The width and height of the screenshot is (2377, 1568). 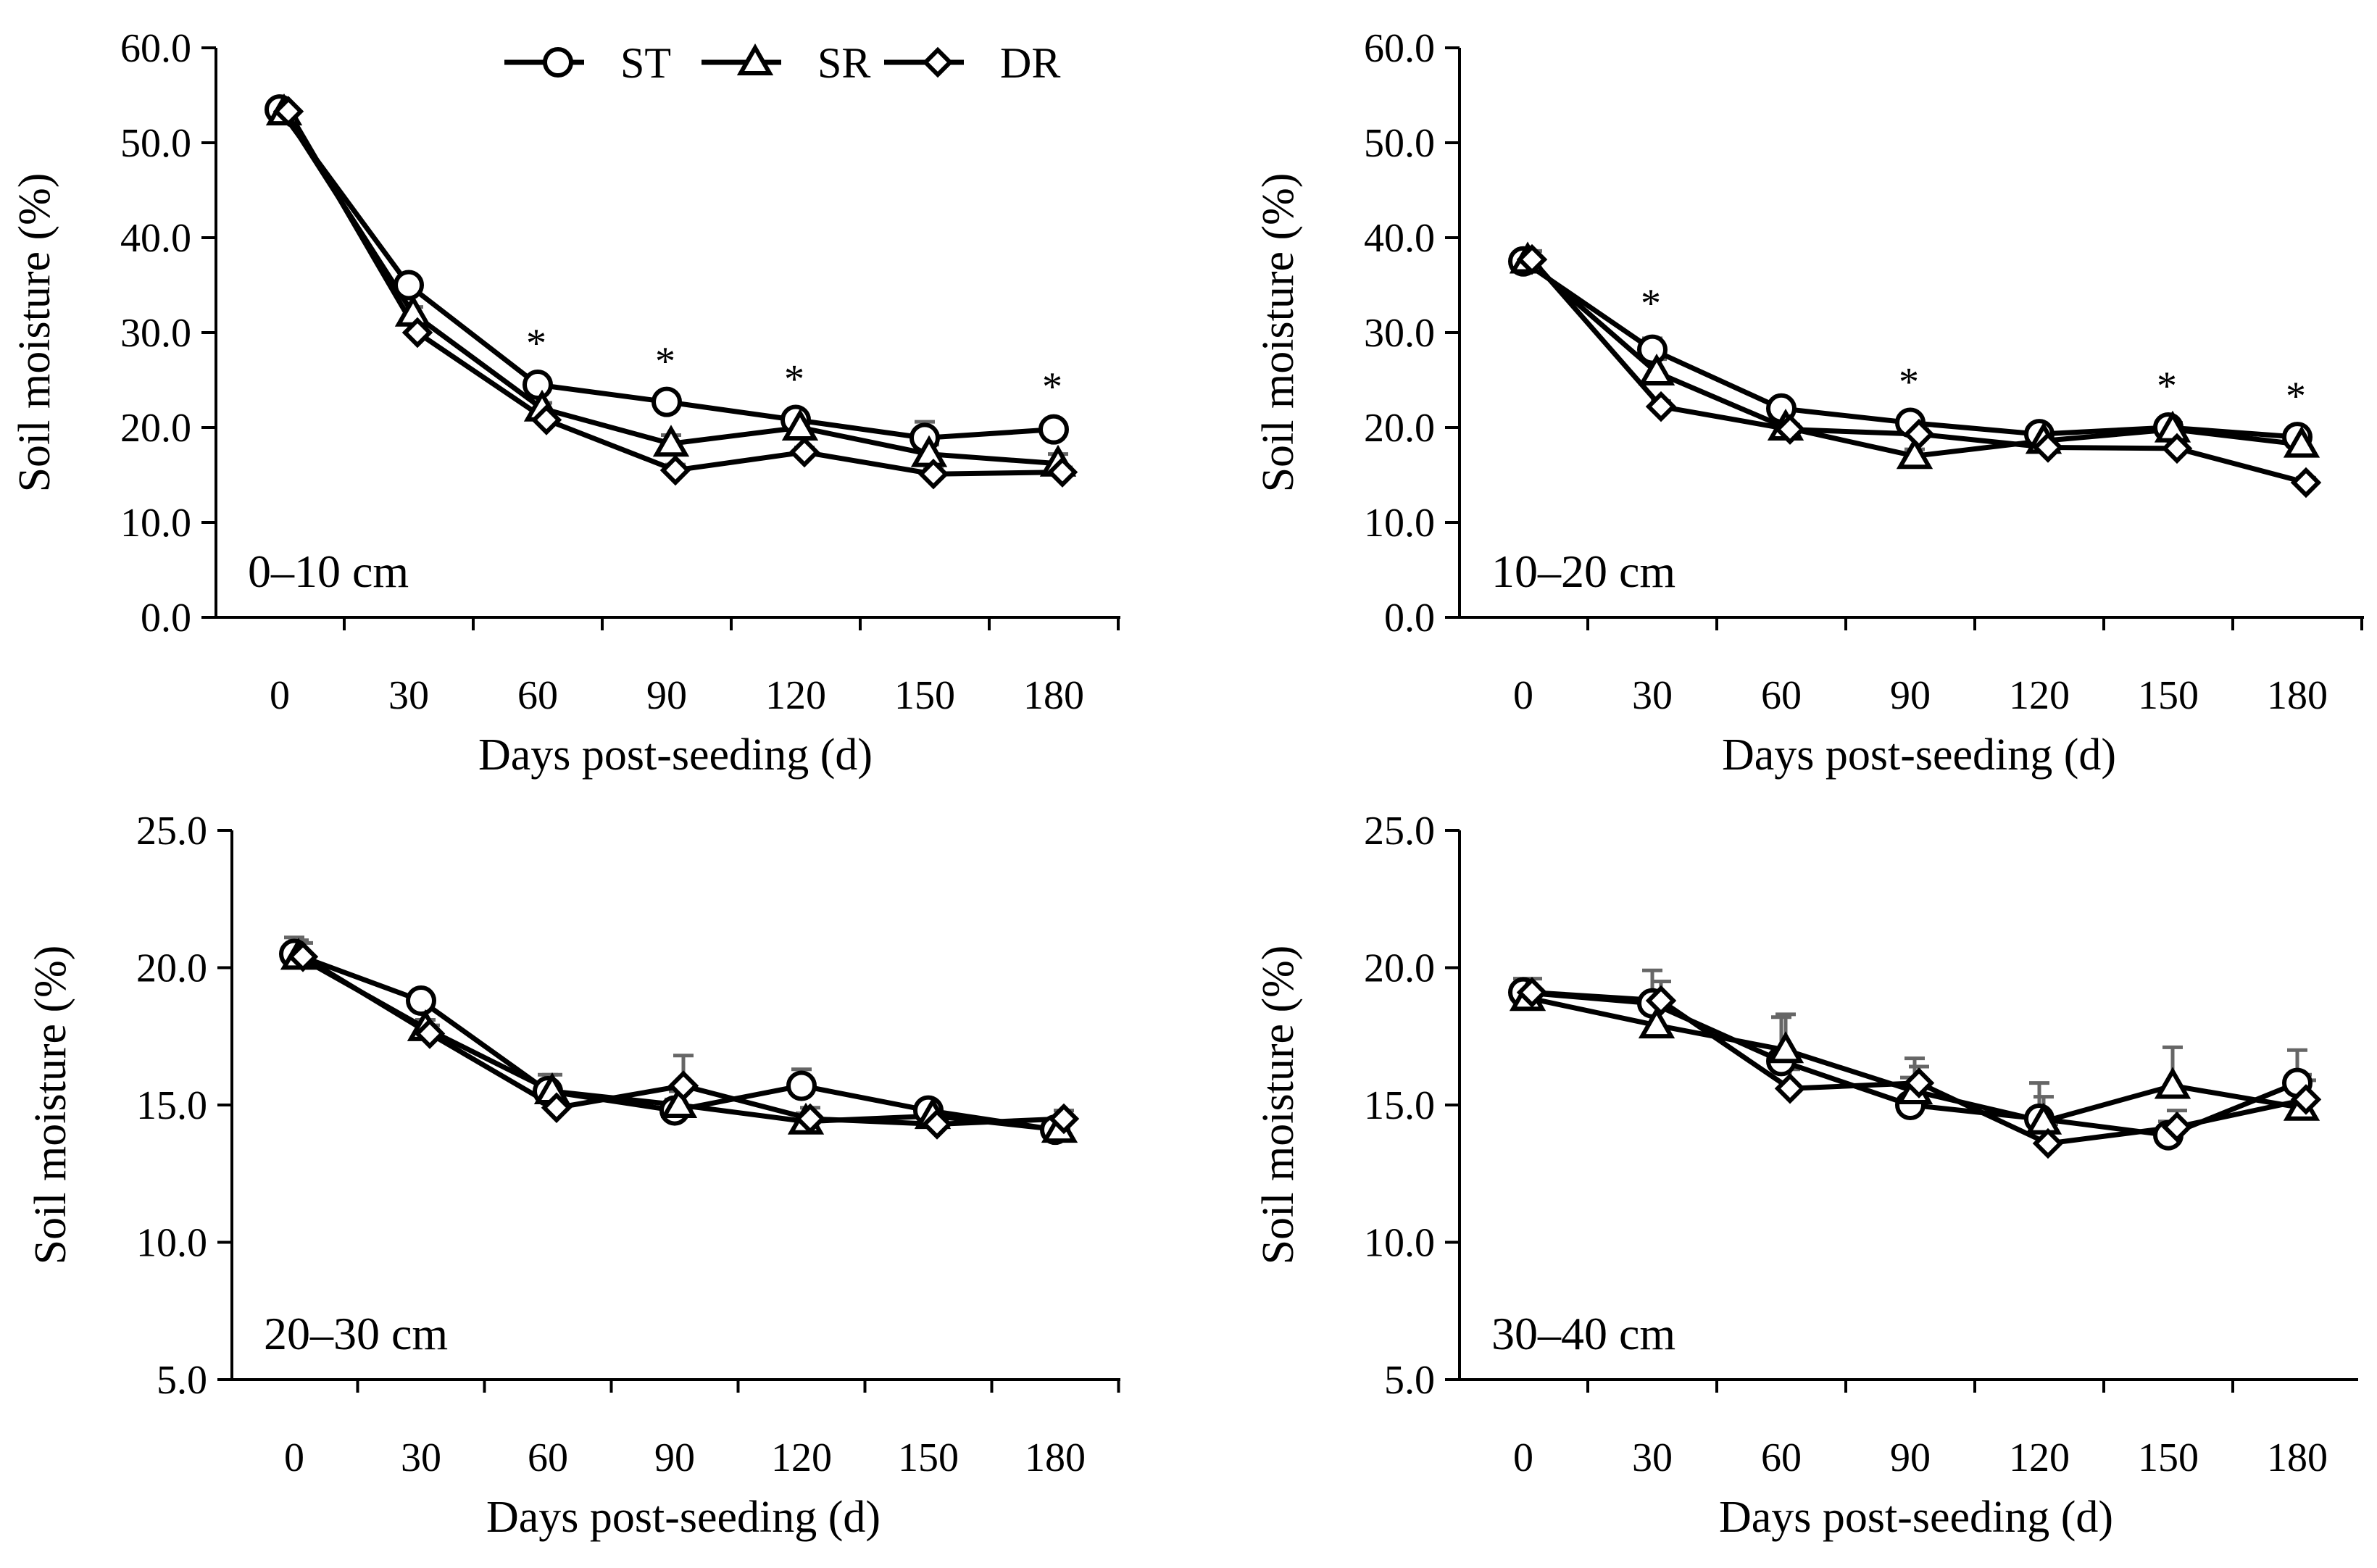 I want to click on depth-label: 10–20 cm, so click(x=1583, y=571).